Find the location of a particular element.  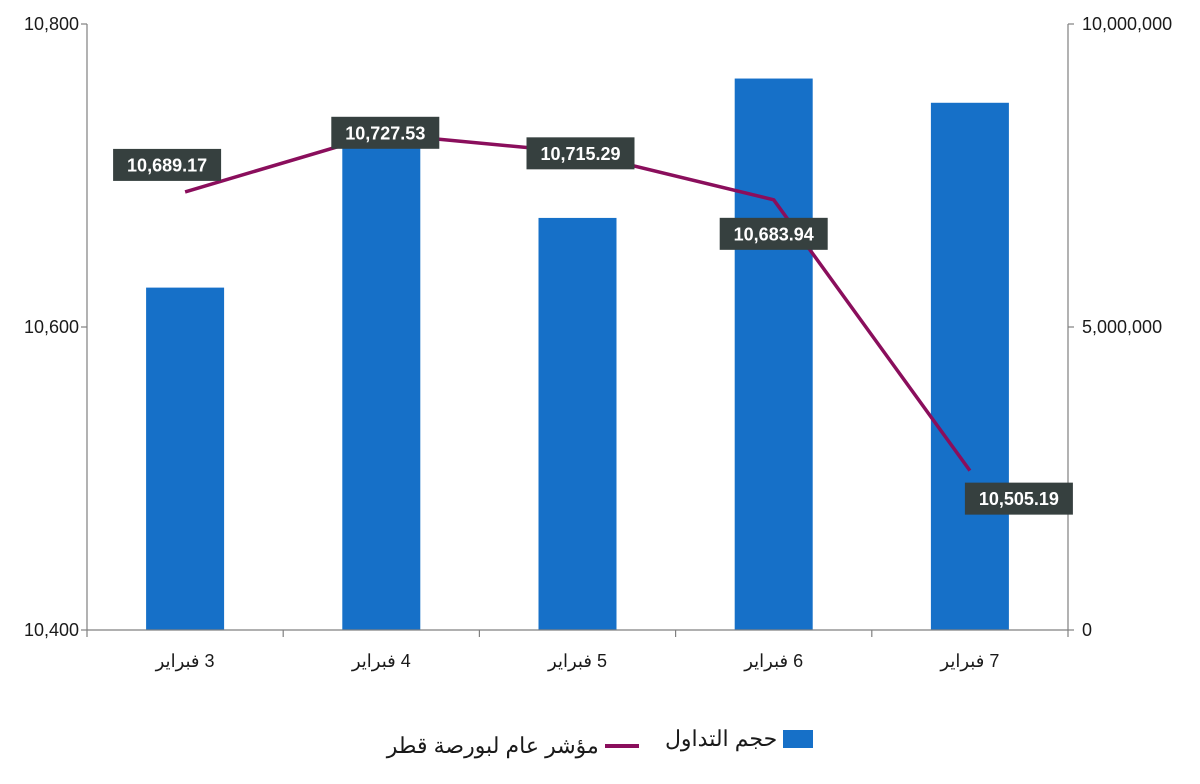

x-category-label: 6 فبراير is located at coordinates (773, 661).